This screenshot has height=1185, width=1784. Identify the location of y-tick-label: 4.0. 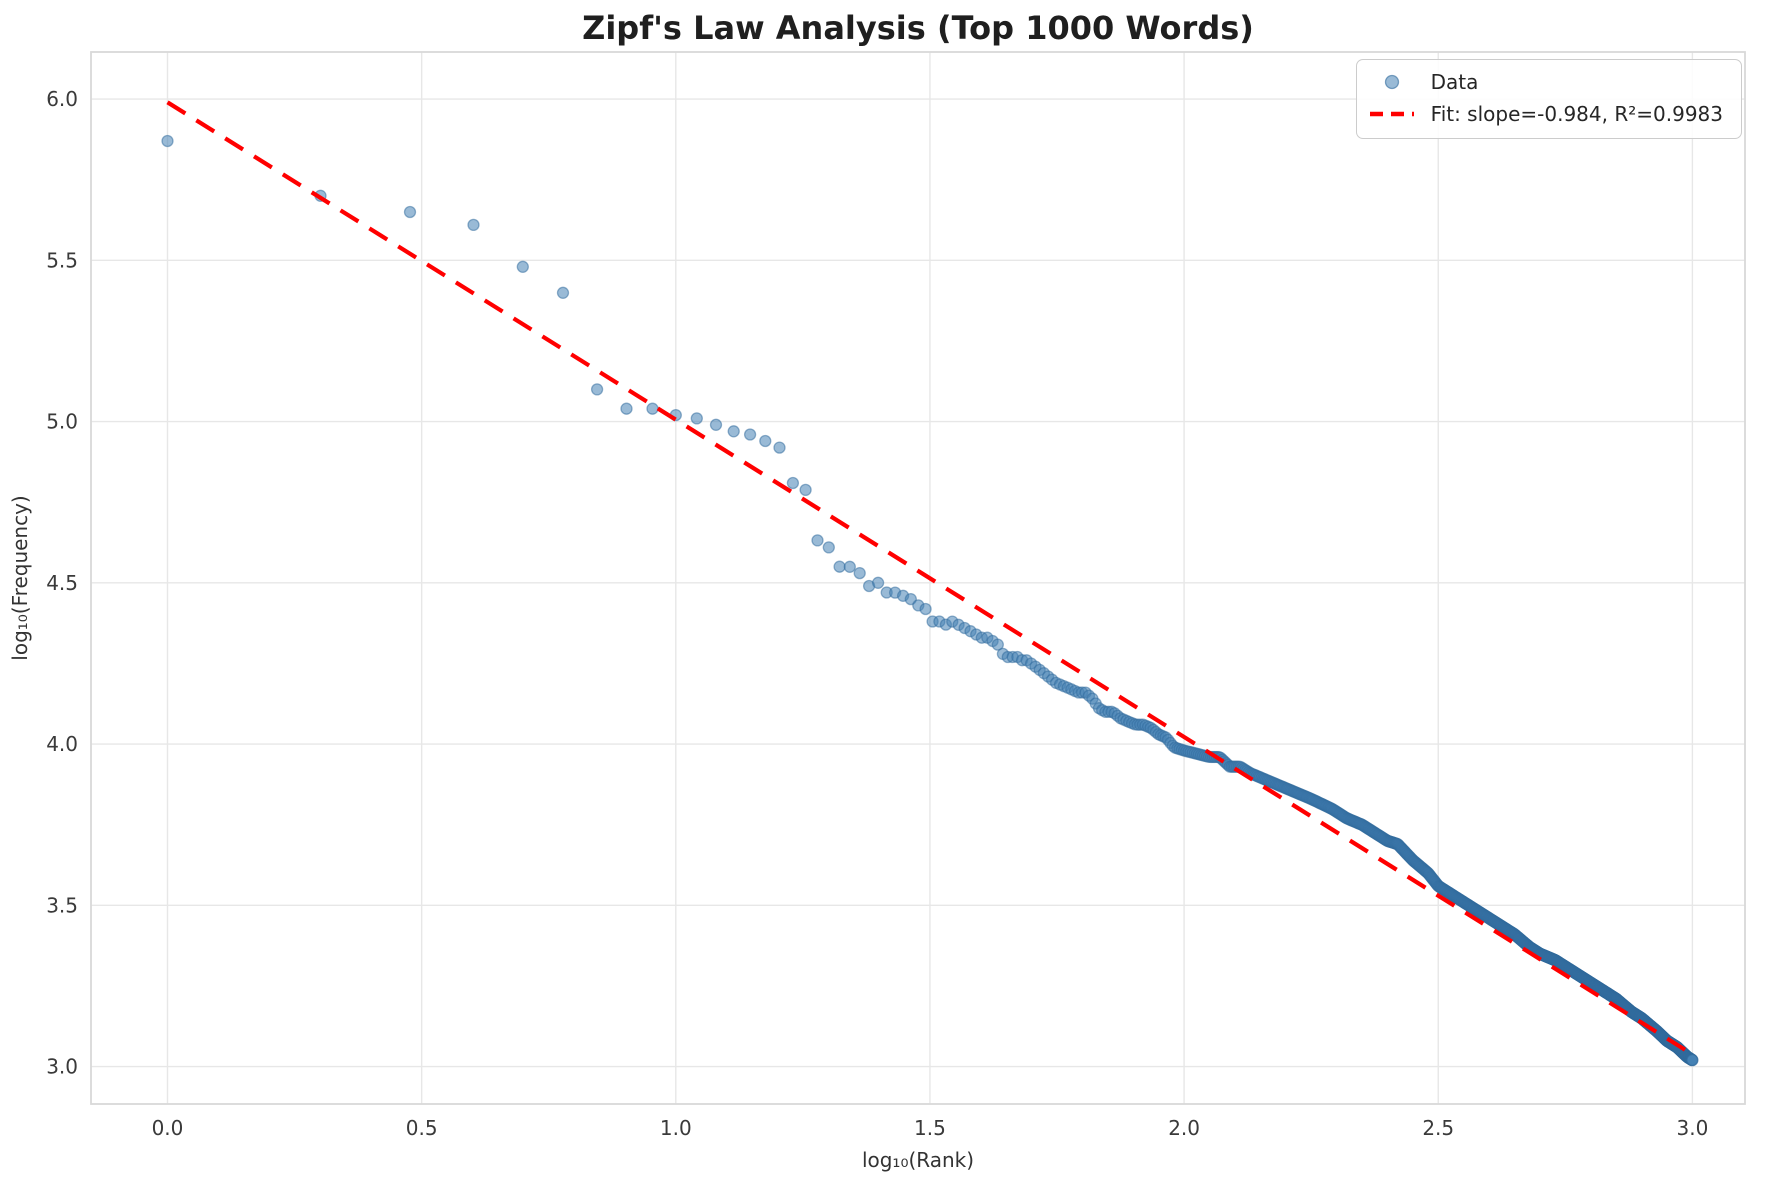
(62, 744).